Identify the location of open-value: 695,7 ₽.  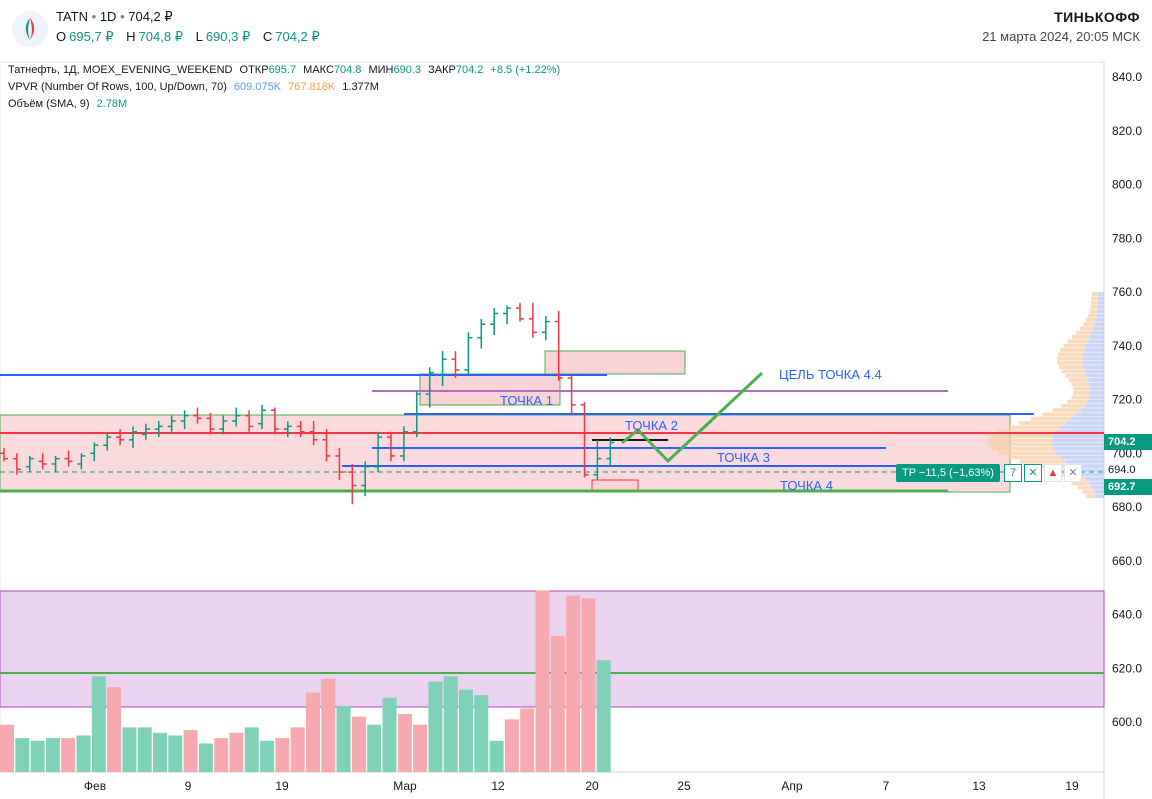
(91, 36).